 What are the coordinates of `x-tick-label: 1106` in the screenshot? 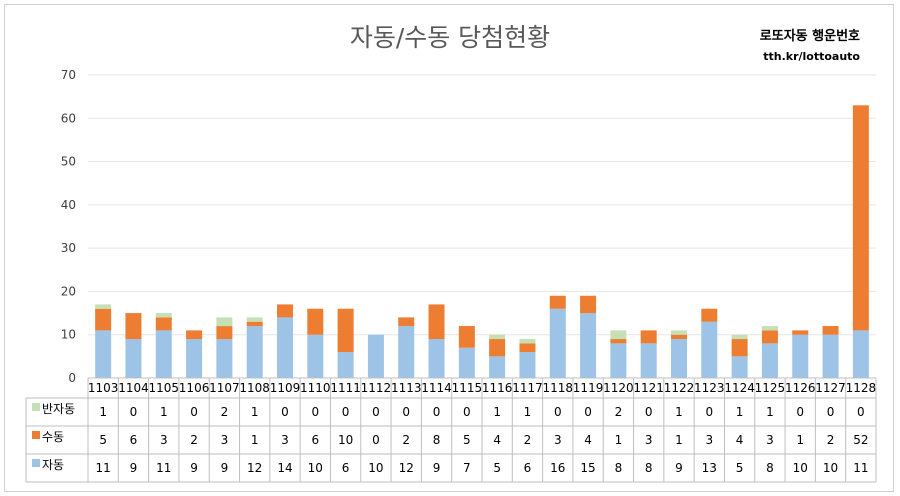 It's located at (194, 388).